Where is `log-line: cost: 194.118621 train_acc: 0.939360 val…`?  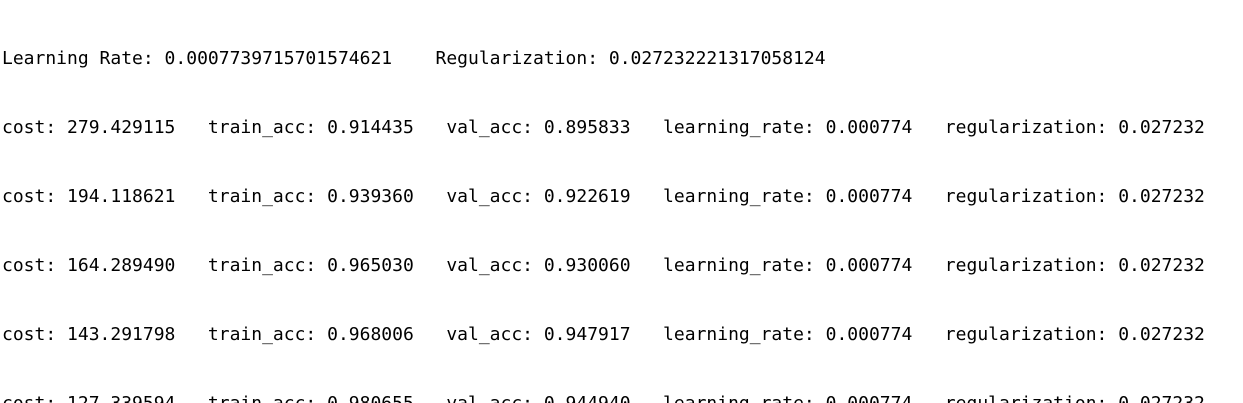
log-line: cost: 194.118621 train_acc: 0.939360 val… is located at coordinates (603, 196).